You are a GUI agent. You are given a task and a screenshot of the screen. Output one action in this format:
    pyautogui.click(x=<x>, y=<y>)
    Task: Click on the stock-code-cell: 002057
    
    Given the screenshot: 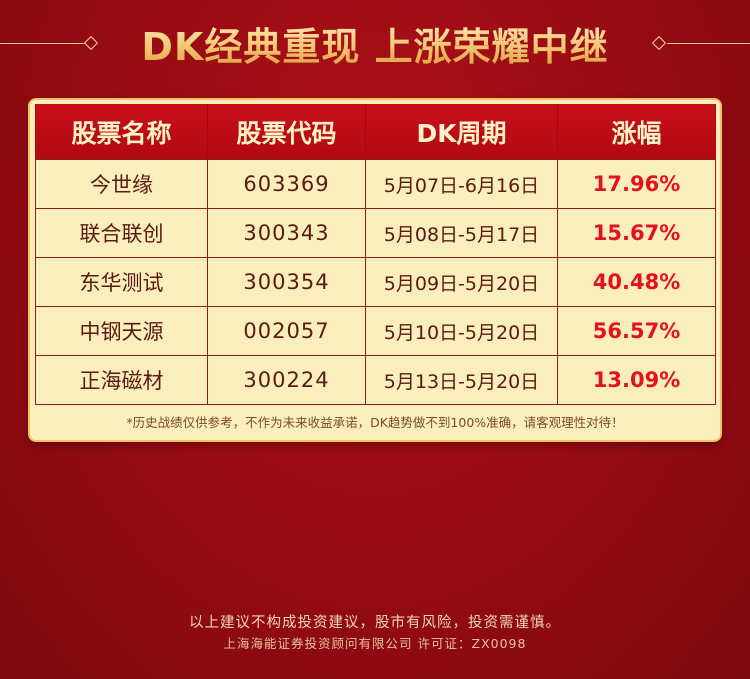 What is the action you would take?
    pyautogui.click(x=286, y=331)
    